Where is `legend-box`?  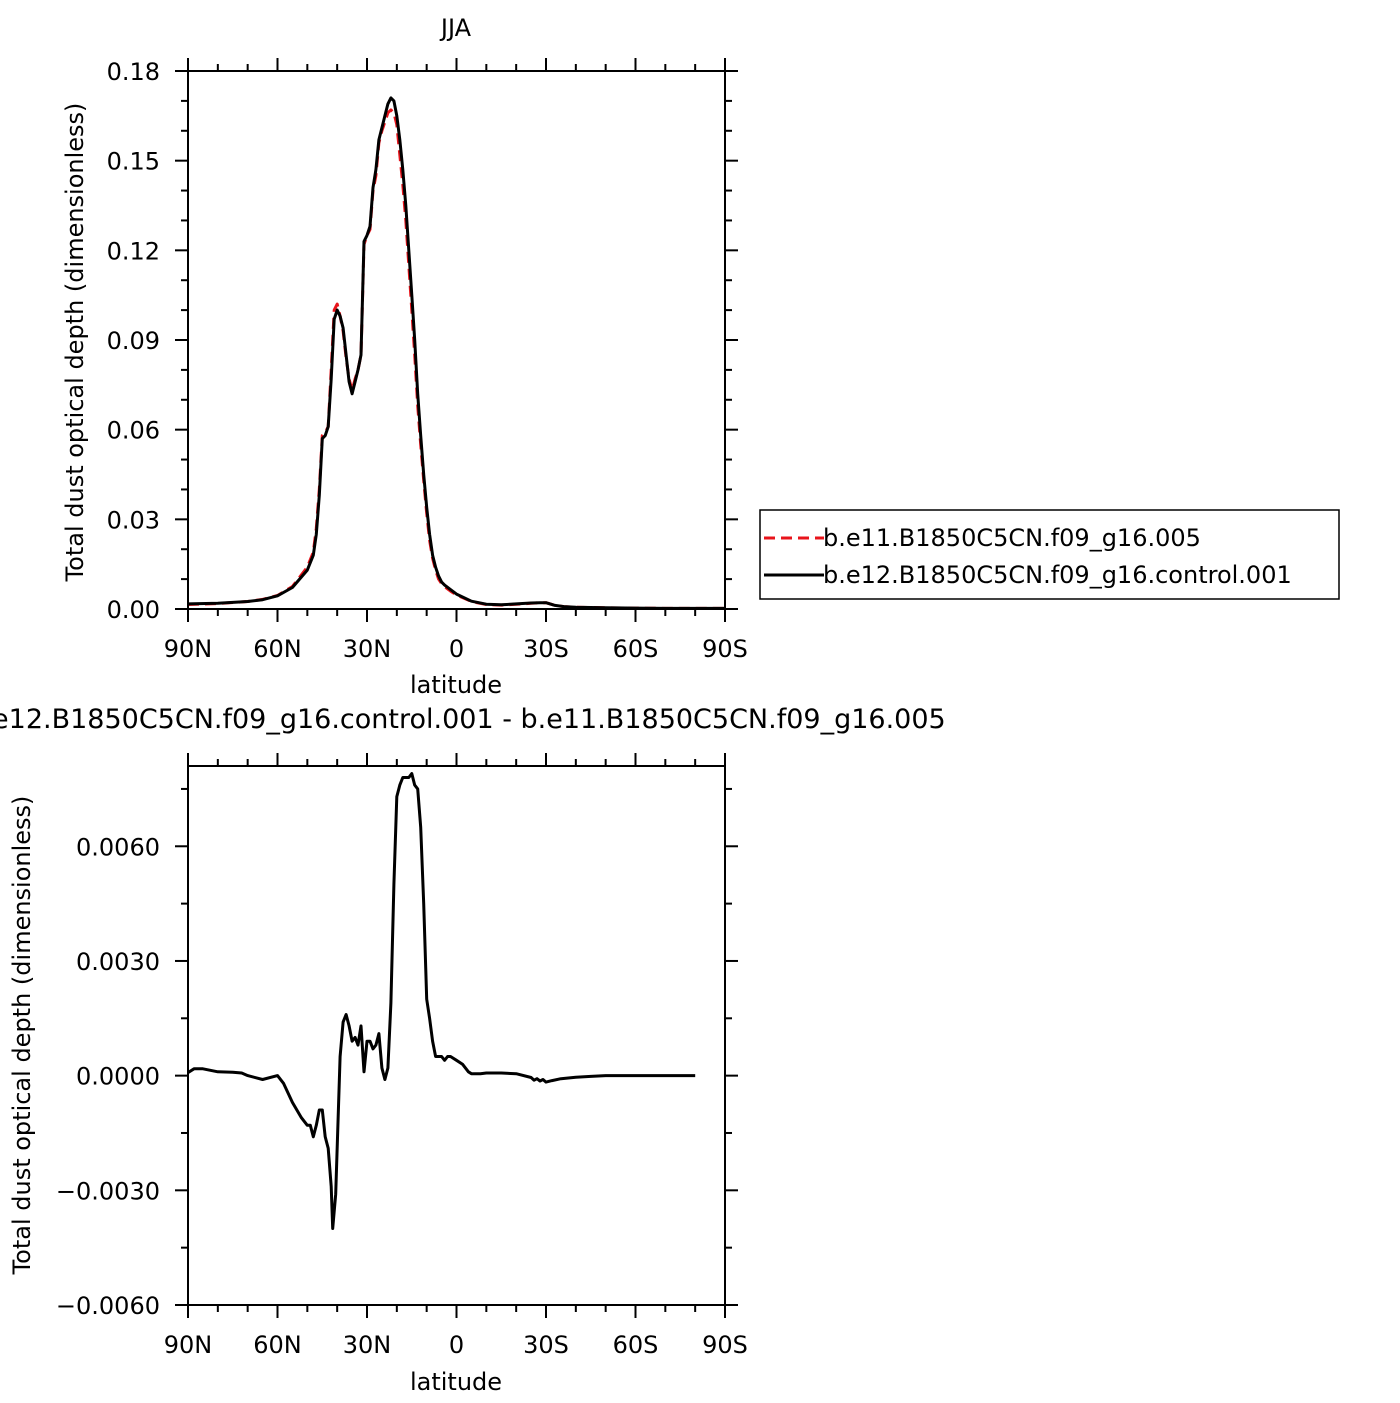
legend-box is located at coordinates (1049, 554).